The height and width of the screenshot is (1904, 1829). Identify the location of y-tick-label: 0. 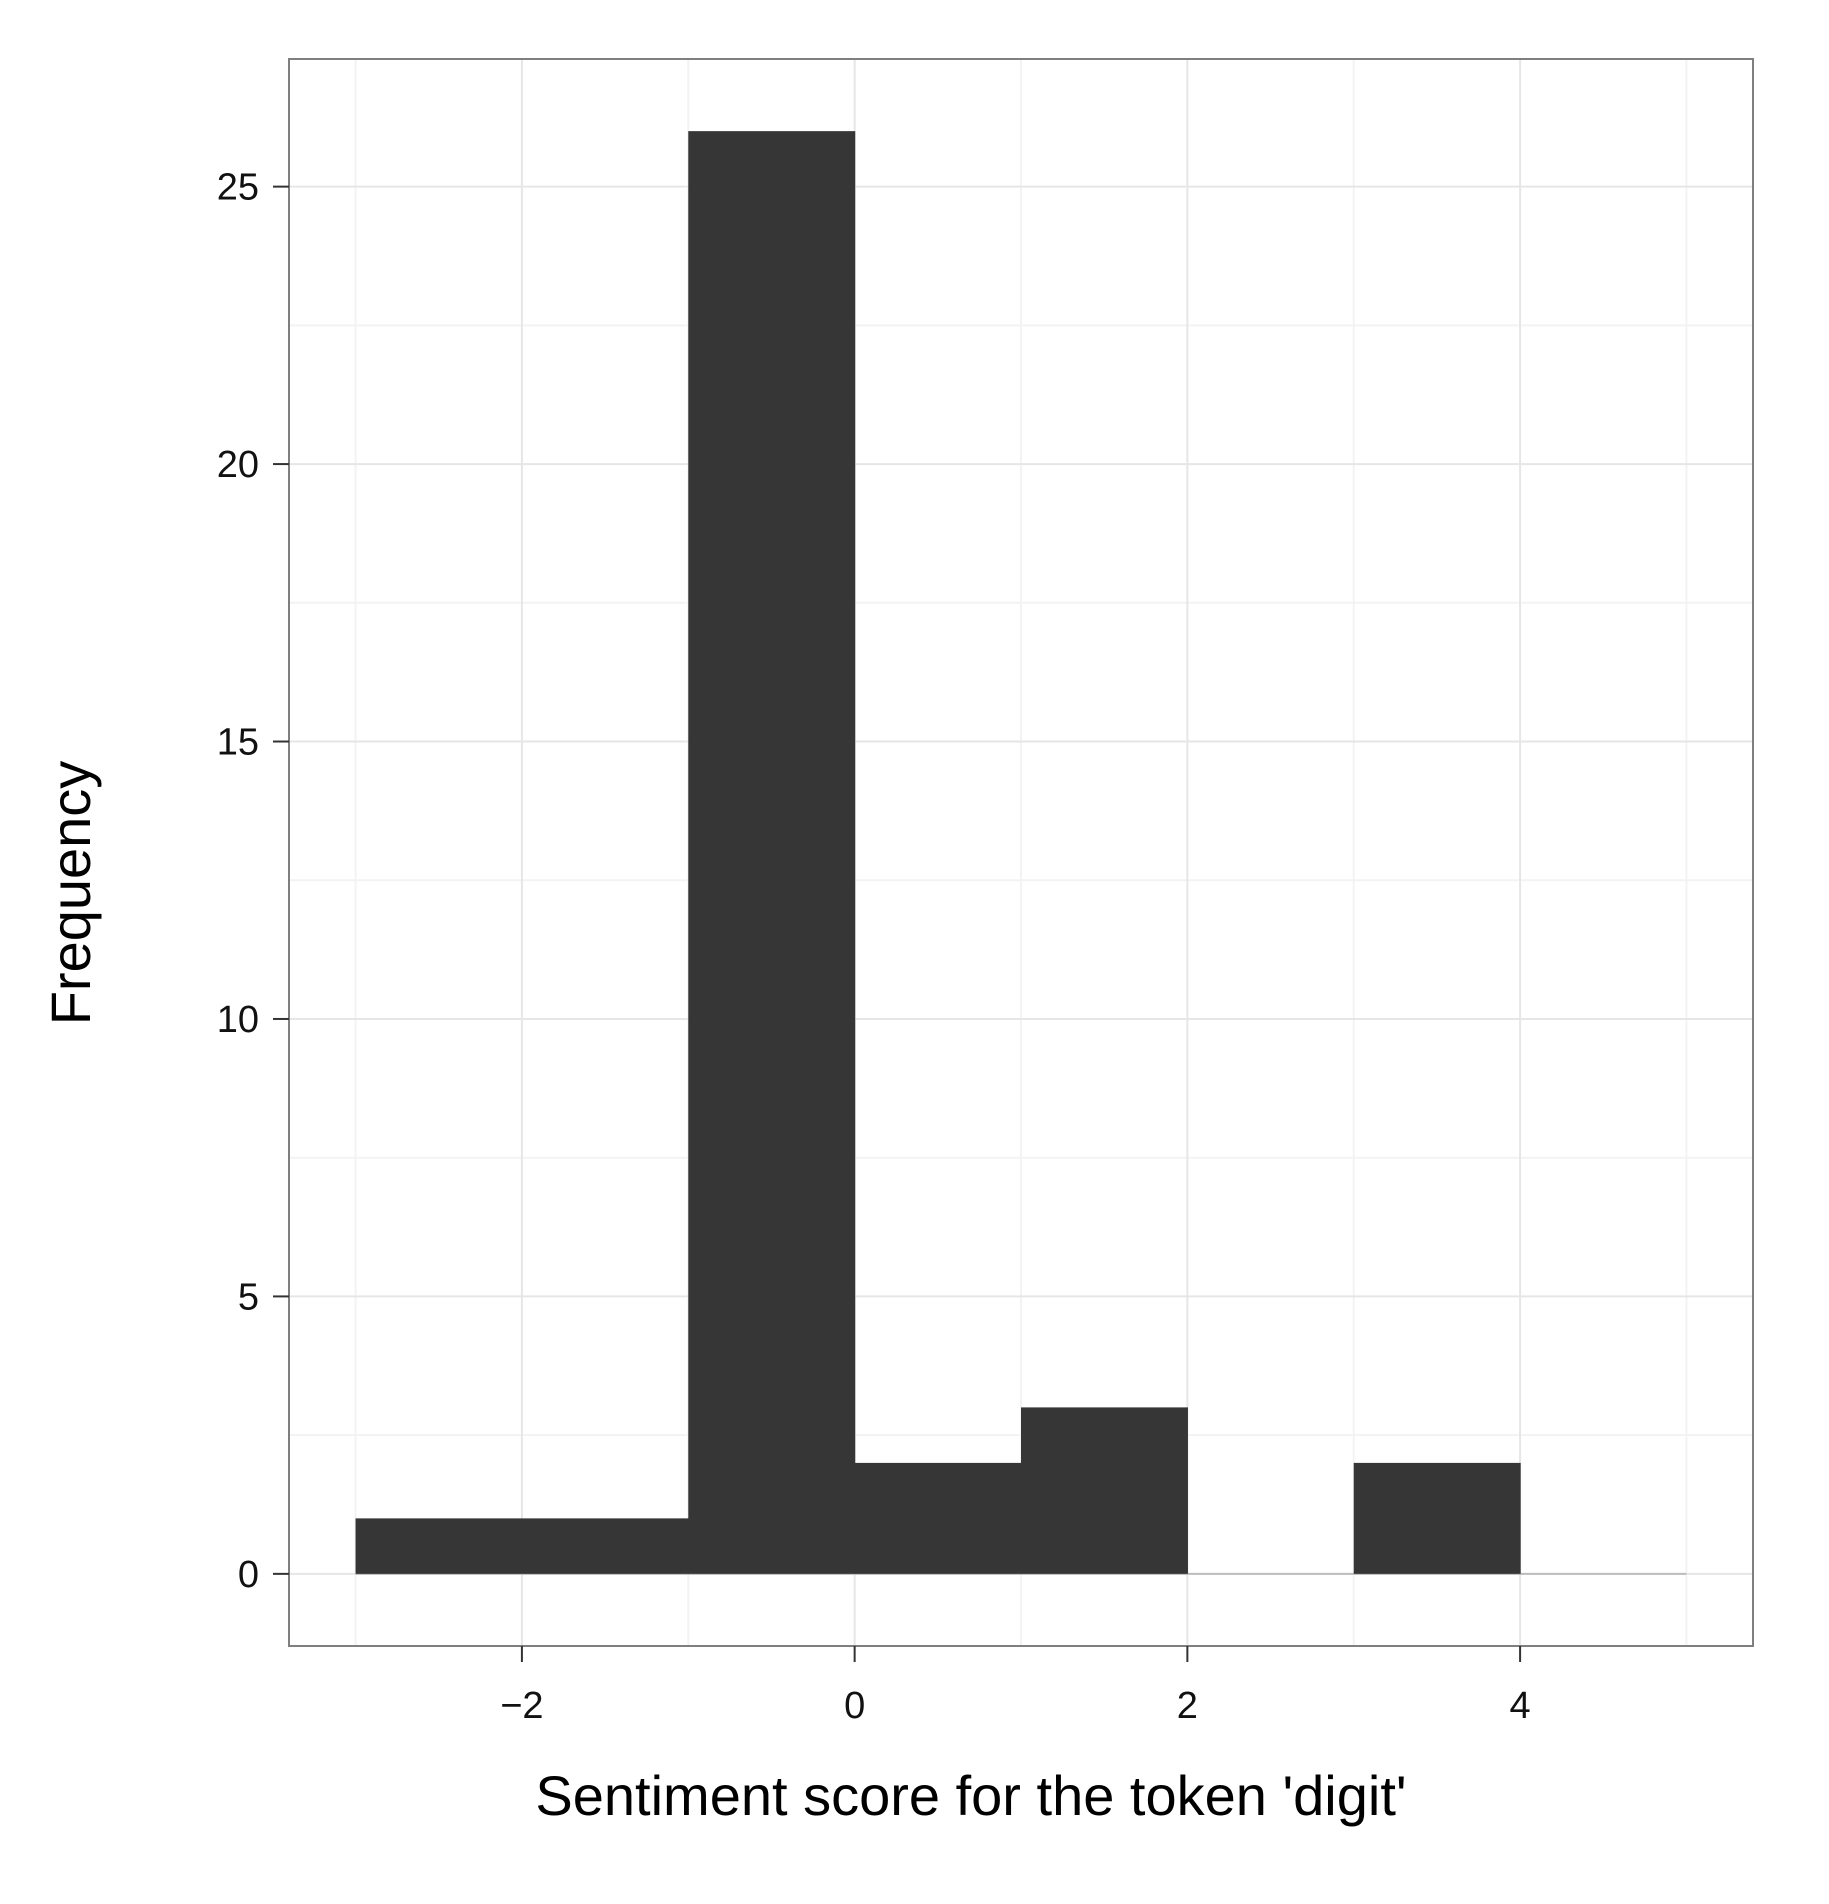
(248, 1575).